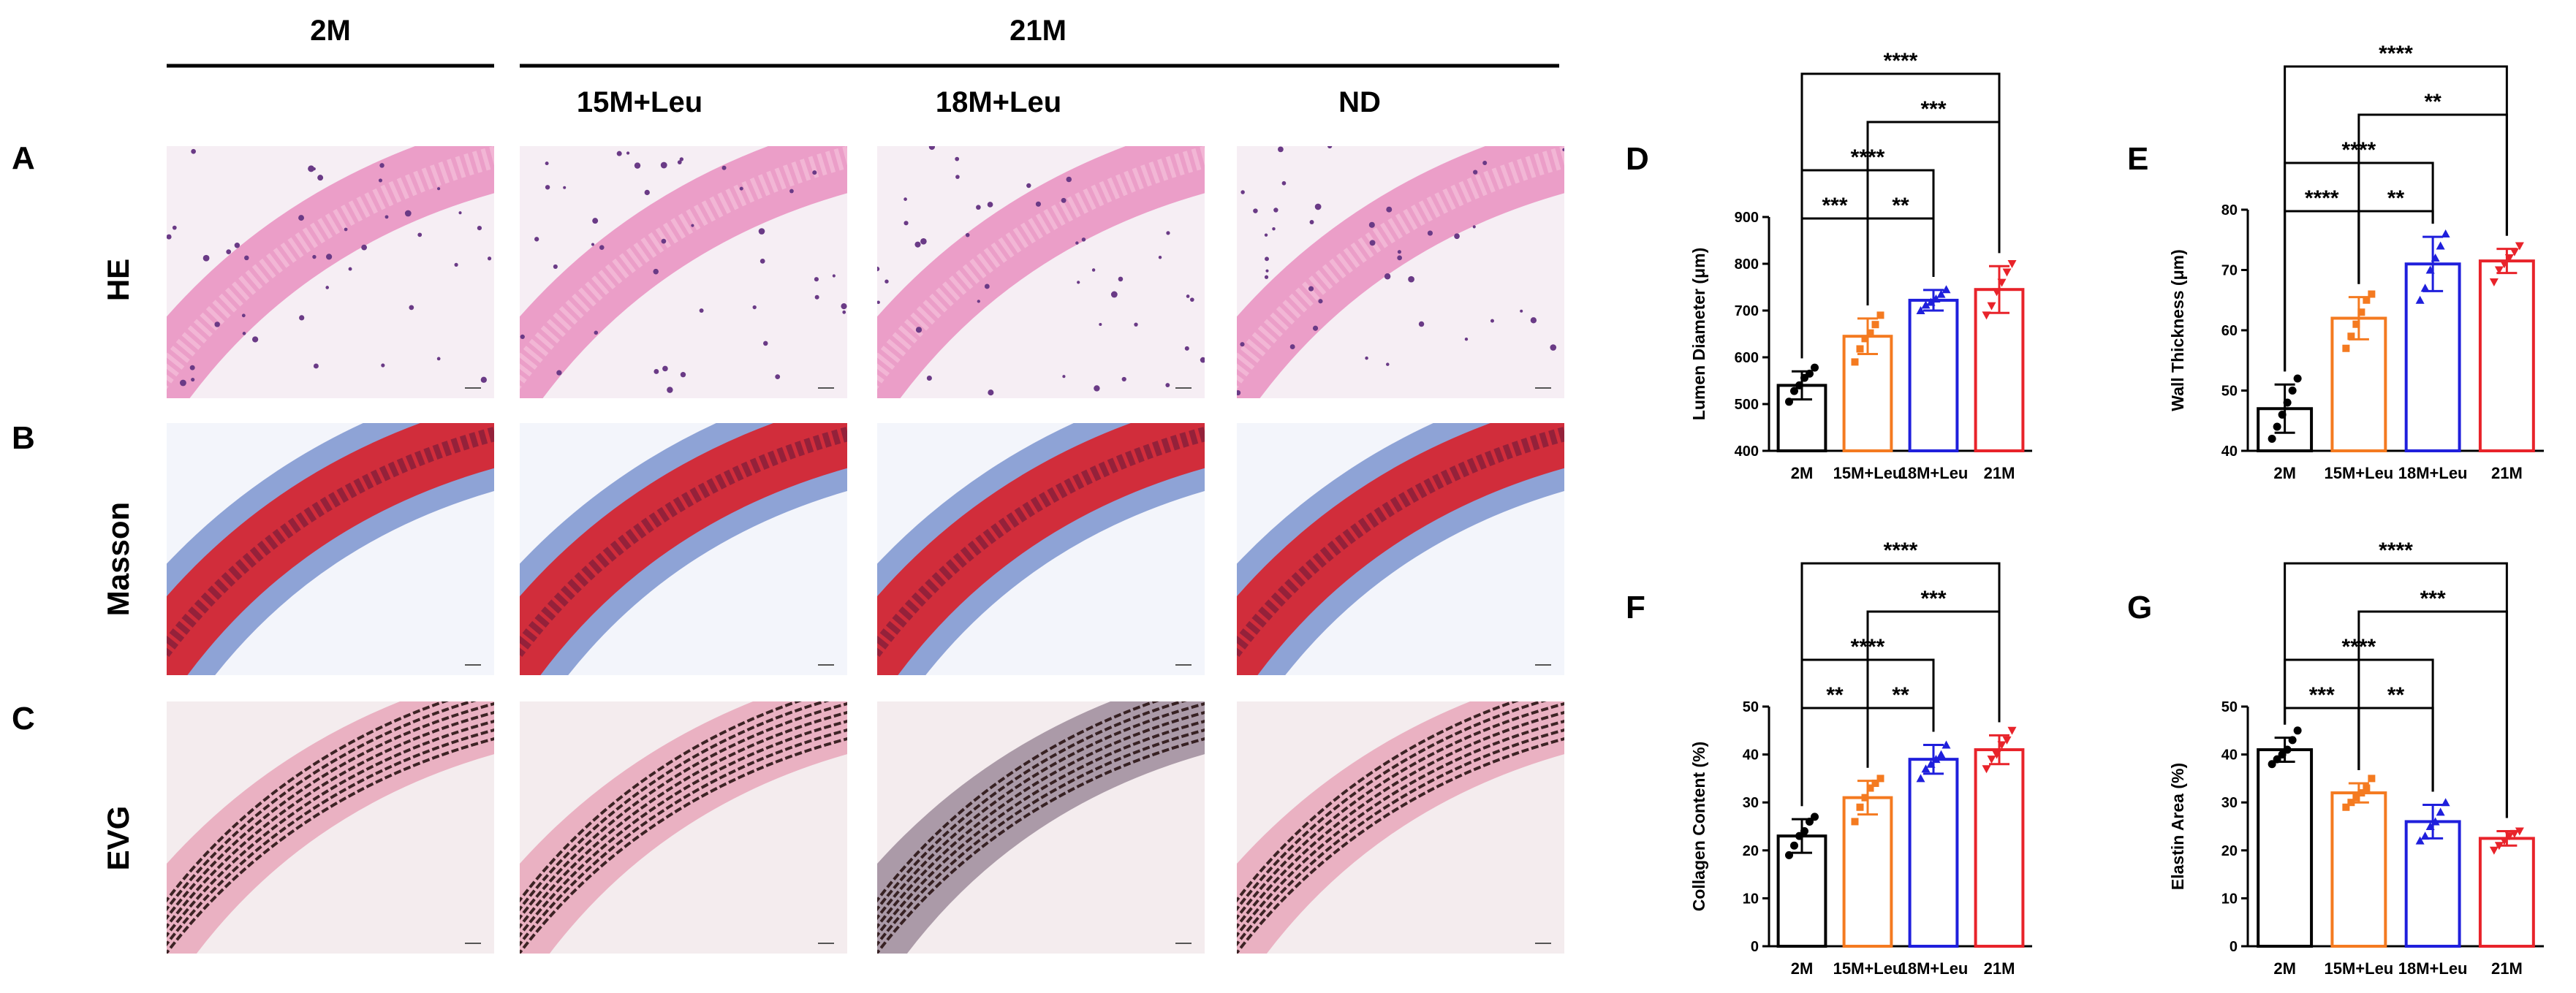 This screenshot has height=993, width=2576. I want to click on y-tick-label: 700, so click(1747, 311).